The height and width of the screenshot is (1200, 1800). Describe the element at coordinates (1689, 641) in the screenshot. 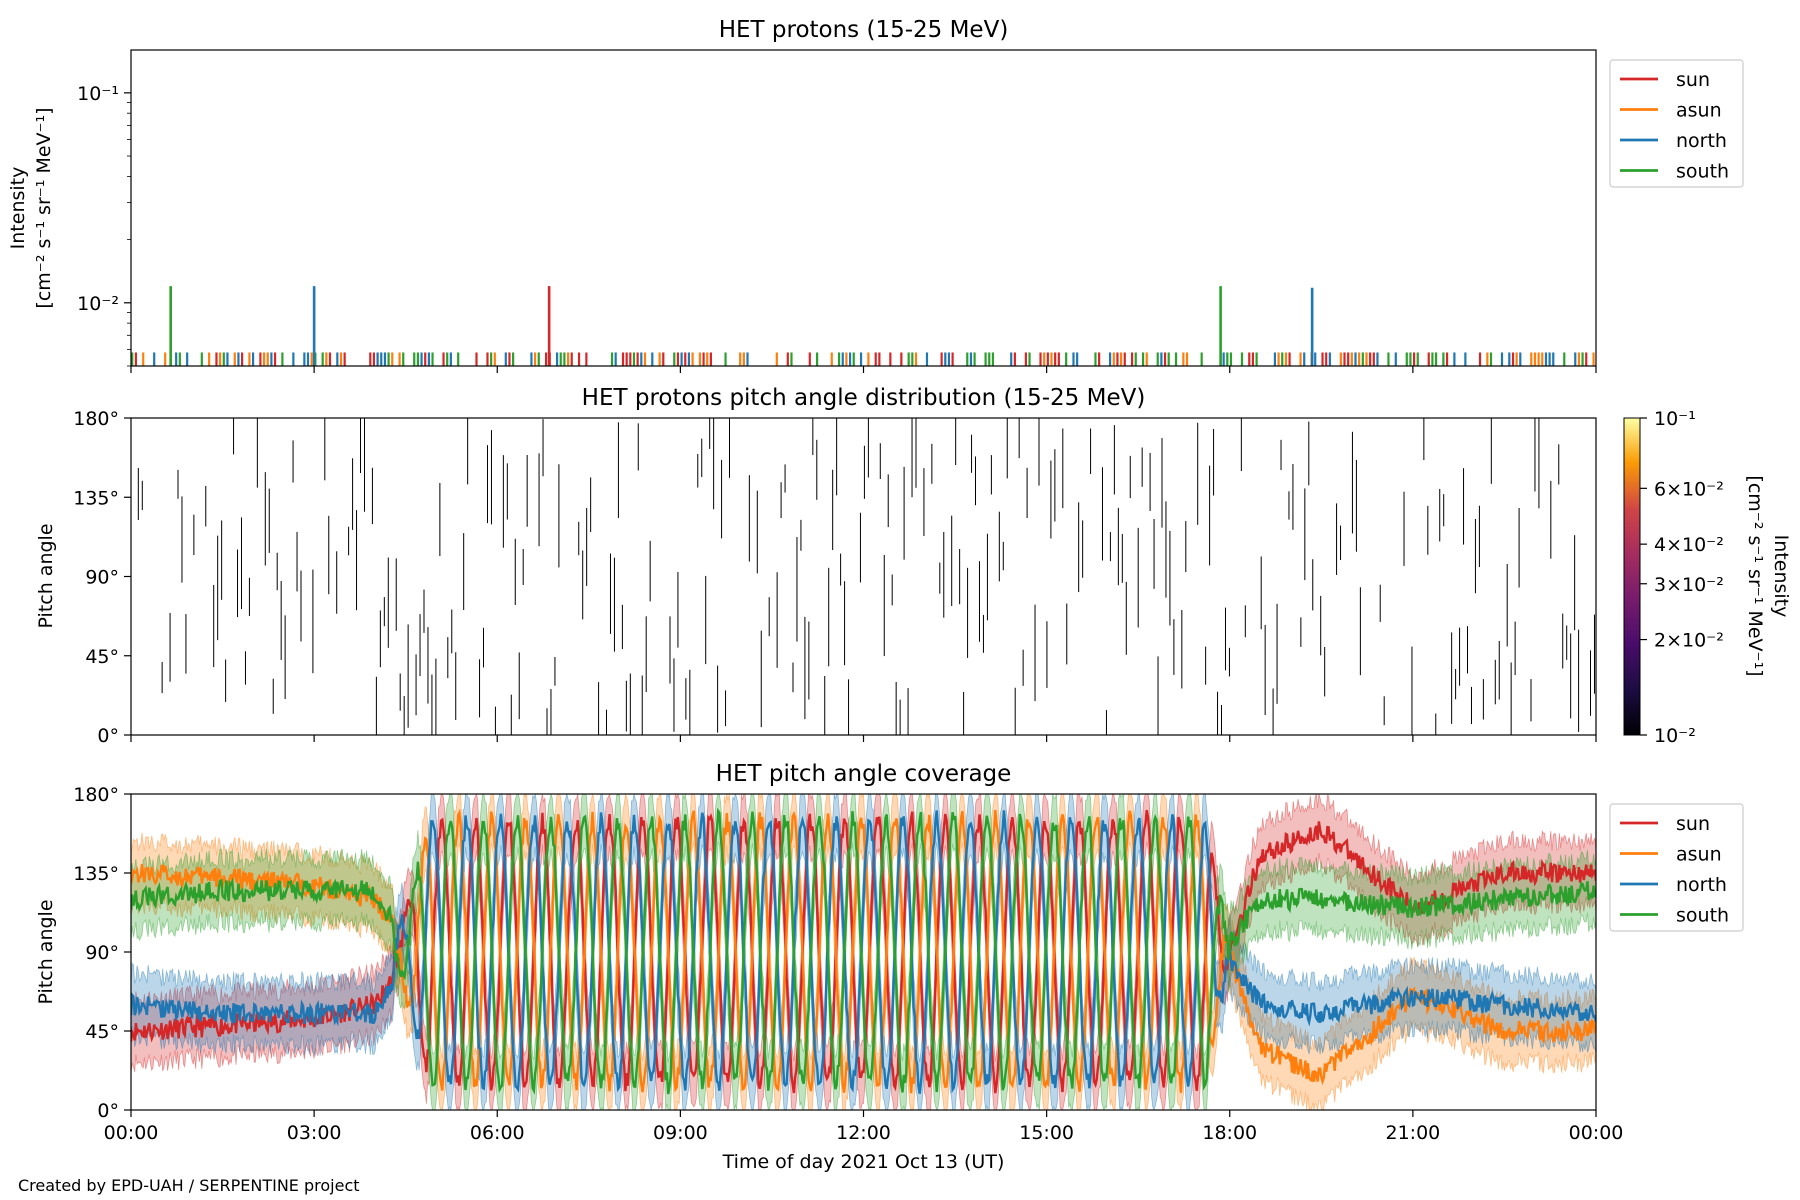

I see `colorbar-tick-label: 2×10⁻²` at that location.